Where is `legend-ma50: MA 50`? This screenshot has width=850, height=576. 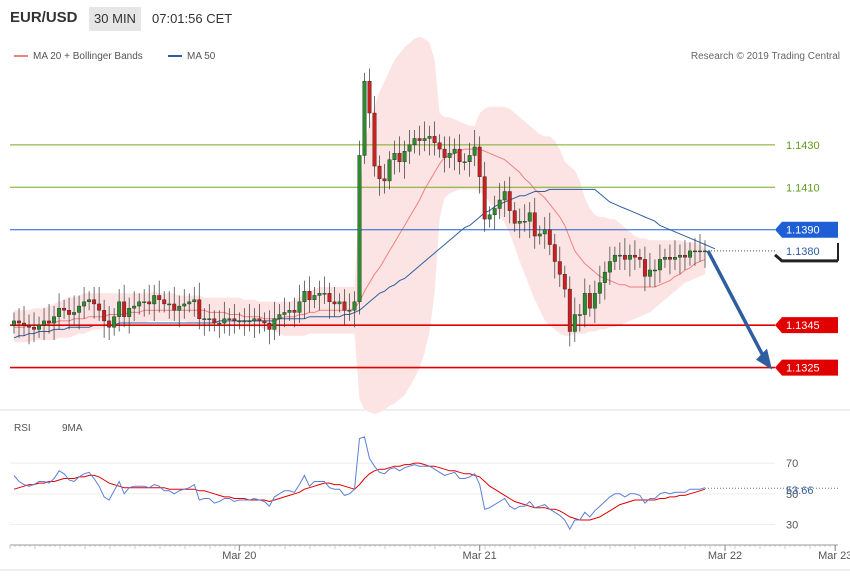
legend-ma50: MA 50 is located at coordinates (191, 56).